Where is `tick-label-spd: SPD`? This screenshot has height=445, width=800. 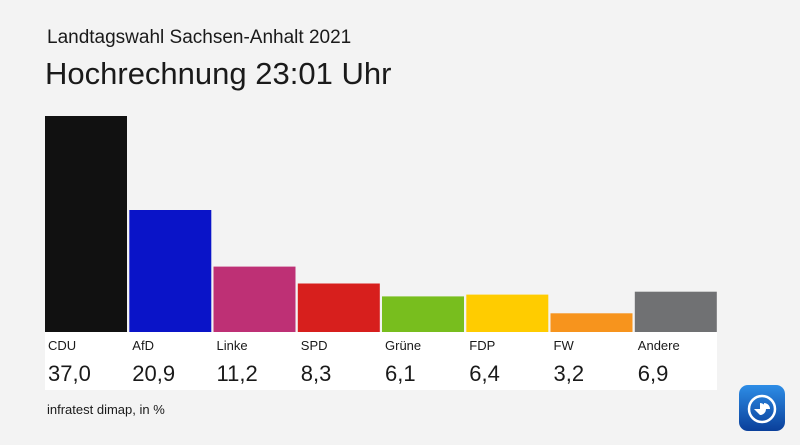 tick-label-spd: SPD is located at coordinates (314, 345).